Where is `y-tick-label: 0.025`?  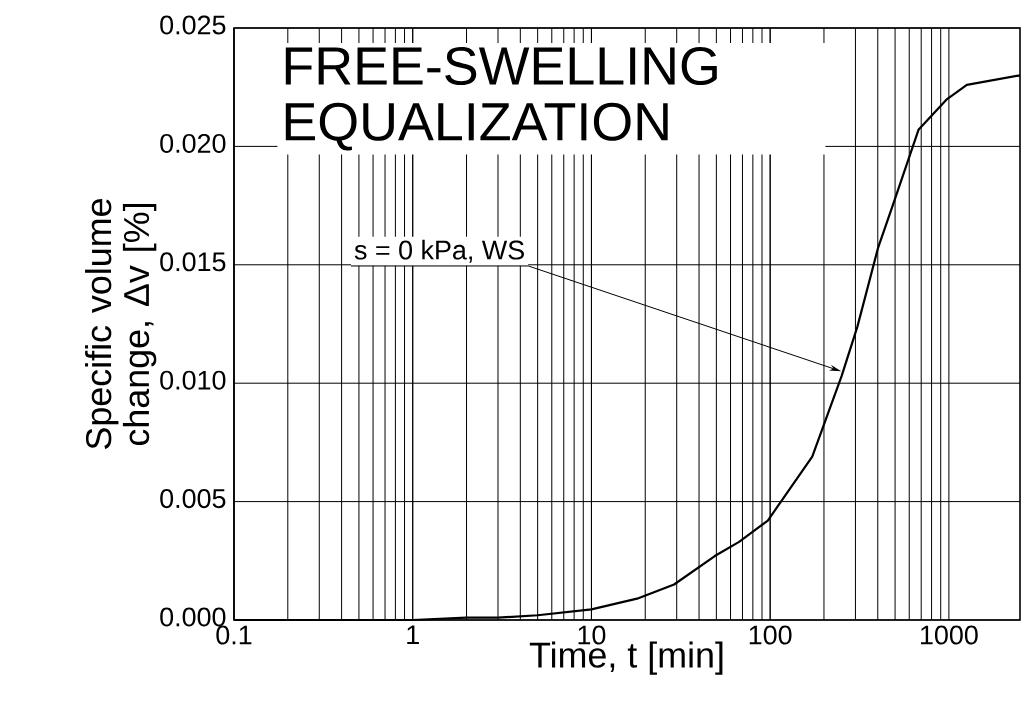 y-tick-label: 0.025 is located at coordinates (193, 25).